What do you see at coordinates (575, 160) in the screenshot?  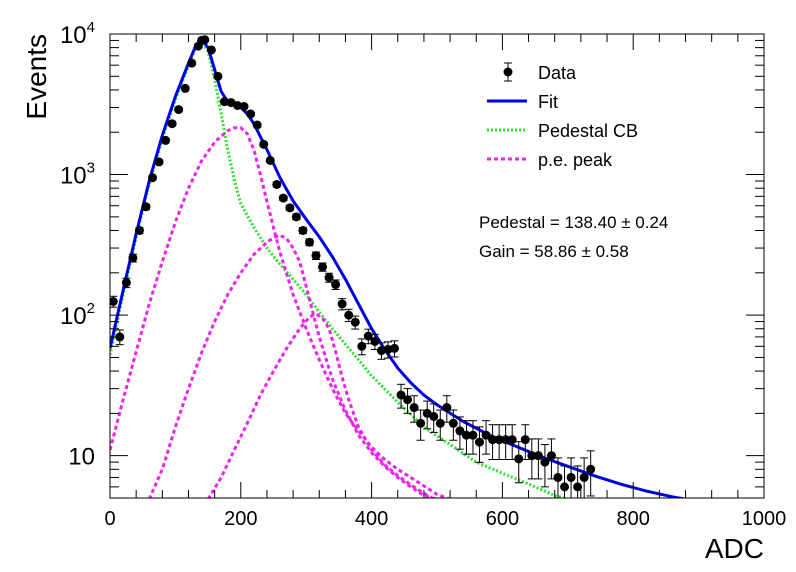 I see `legend-label: p.e. peak` at bounding box center [575, 160].